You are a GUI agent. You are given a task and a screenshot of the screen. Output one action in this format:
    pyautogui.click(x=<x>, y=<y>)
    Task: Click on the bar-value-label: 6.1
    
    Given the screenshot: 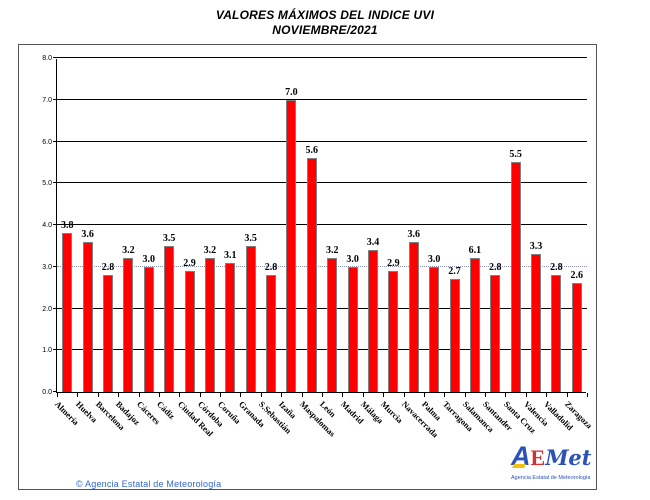 What is the action you would take?
    pyautogui.click(x=475, y=251)
    